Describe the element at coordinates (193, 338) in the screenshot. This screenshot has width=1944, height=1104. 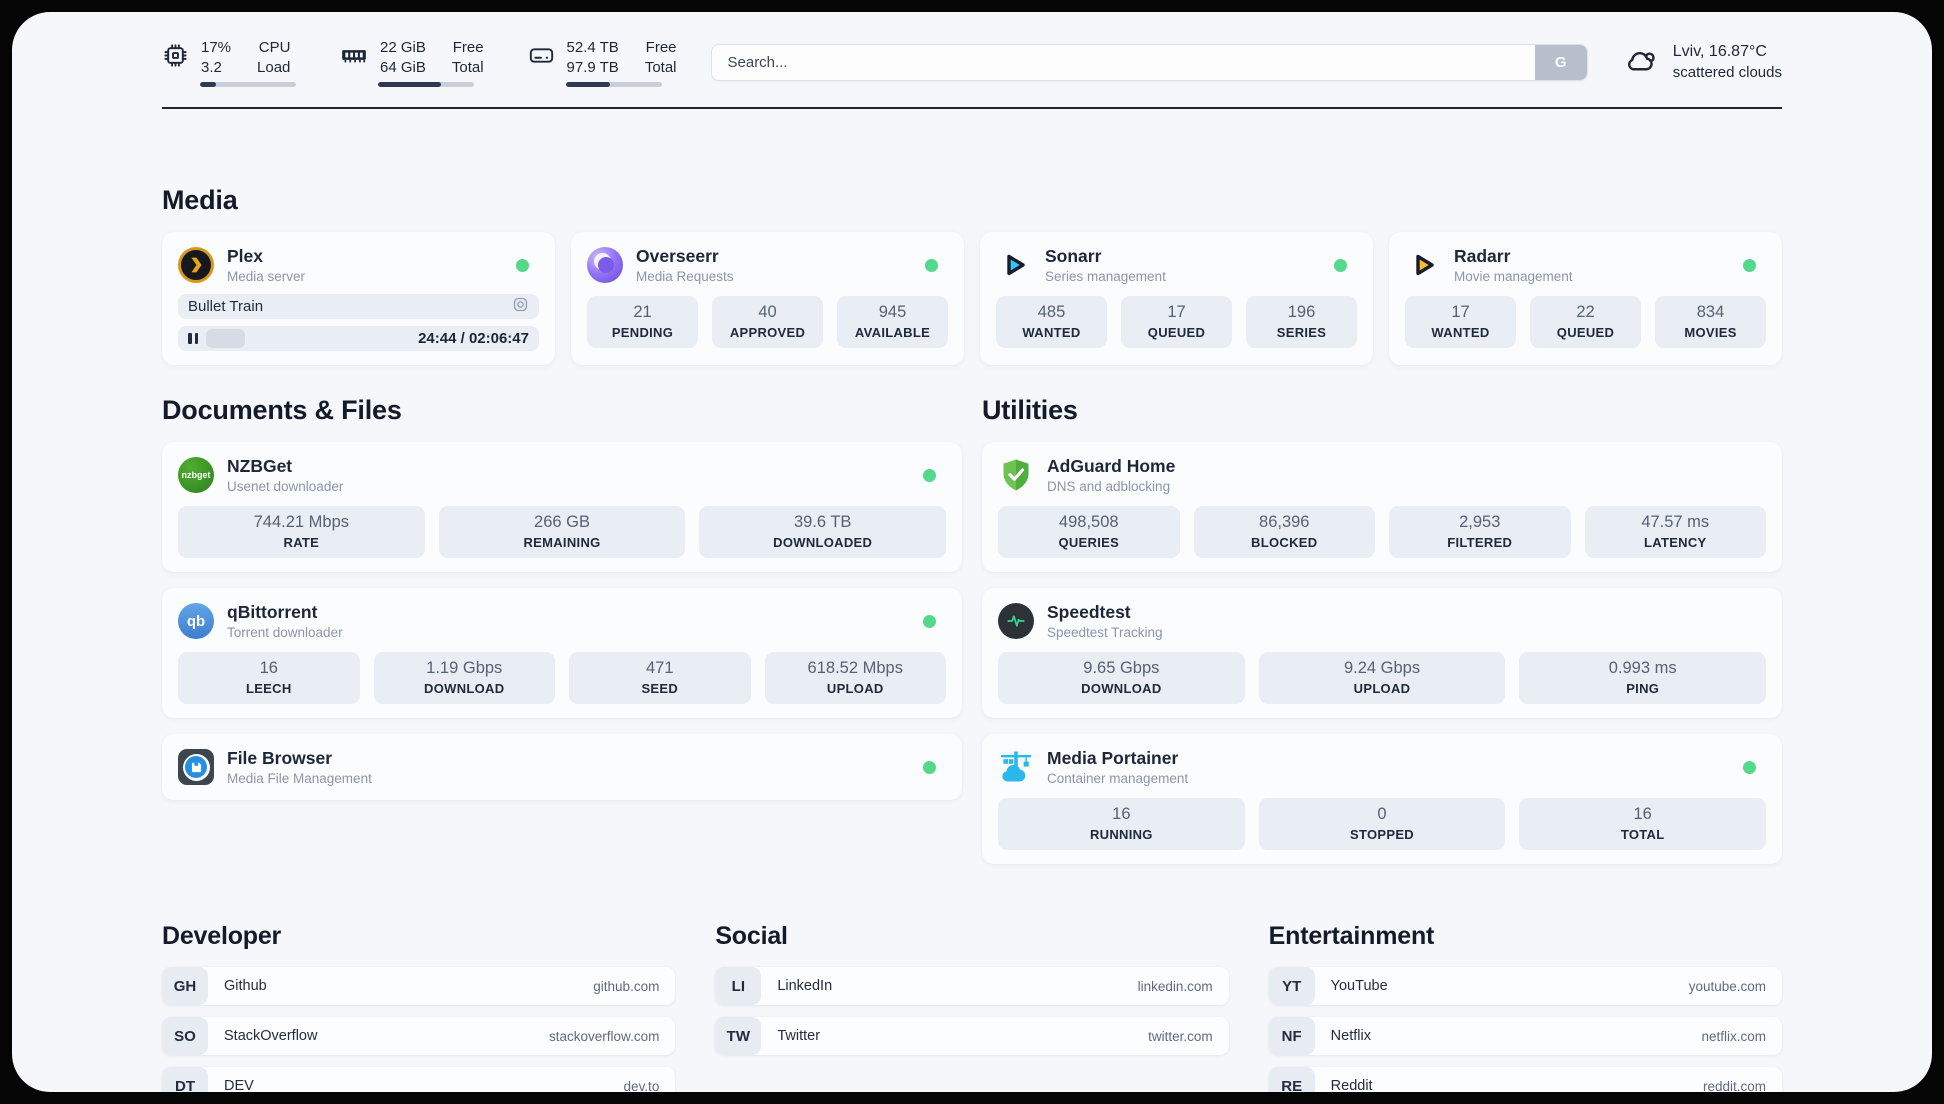
I see `pause-icon` at that location.